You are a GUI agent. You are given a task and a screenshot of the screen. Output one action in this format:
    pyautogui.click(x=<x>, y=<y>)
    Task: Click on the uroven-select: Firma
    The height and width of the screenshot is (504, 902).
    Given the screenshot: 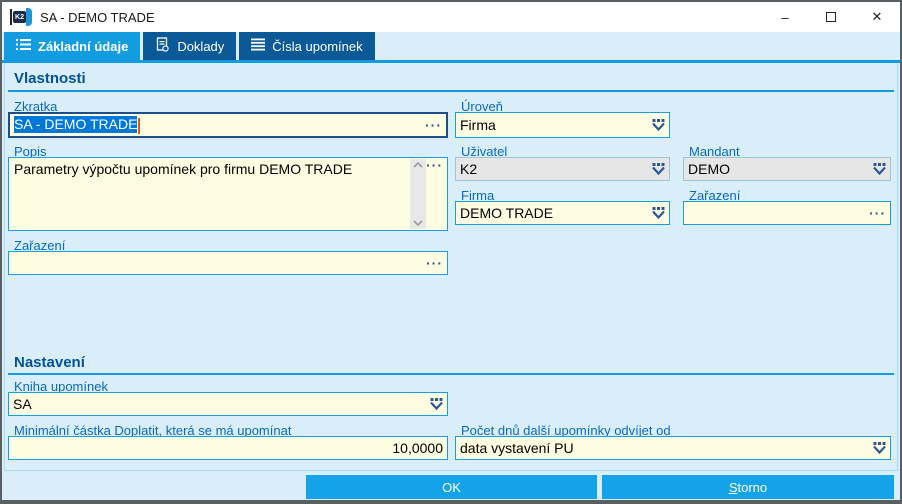 What is the action you would take?
    pyautogui.click(x=562, y=125)
    